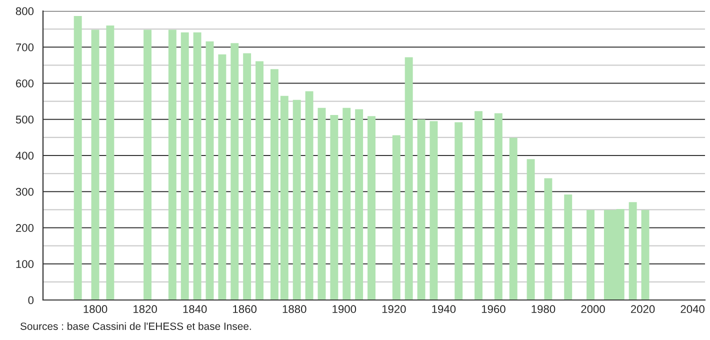 This screenshot has height=340, width=710. Describe the element at coordinates (25, 11) in the screenshot. I see `y-tick-label: 800` at that location.